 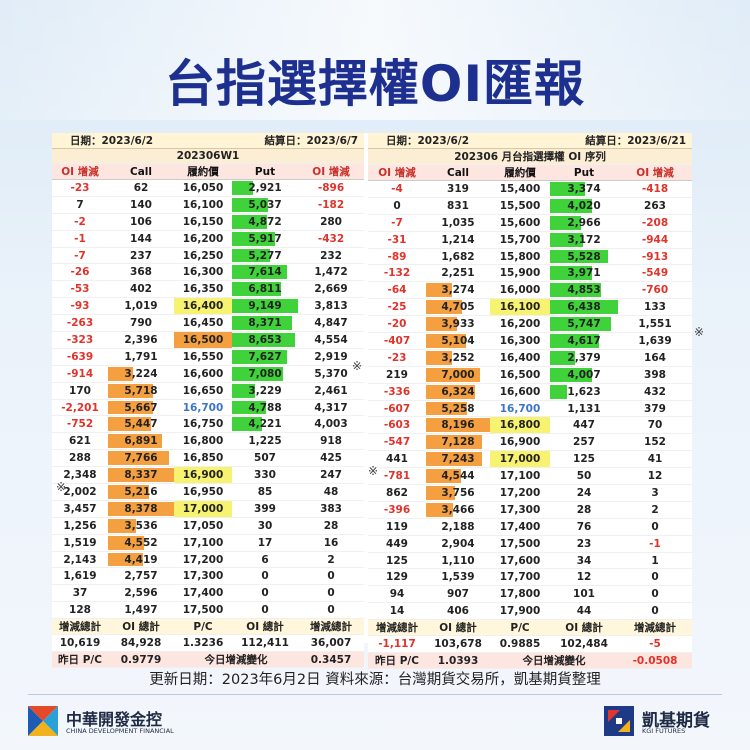 I want to click on put-oi-value: 4,020, so click(x=584, y=205).